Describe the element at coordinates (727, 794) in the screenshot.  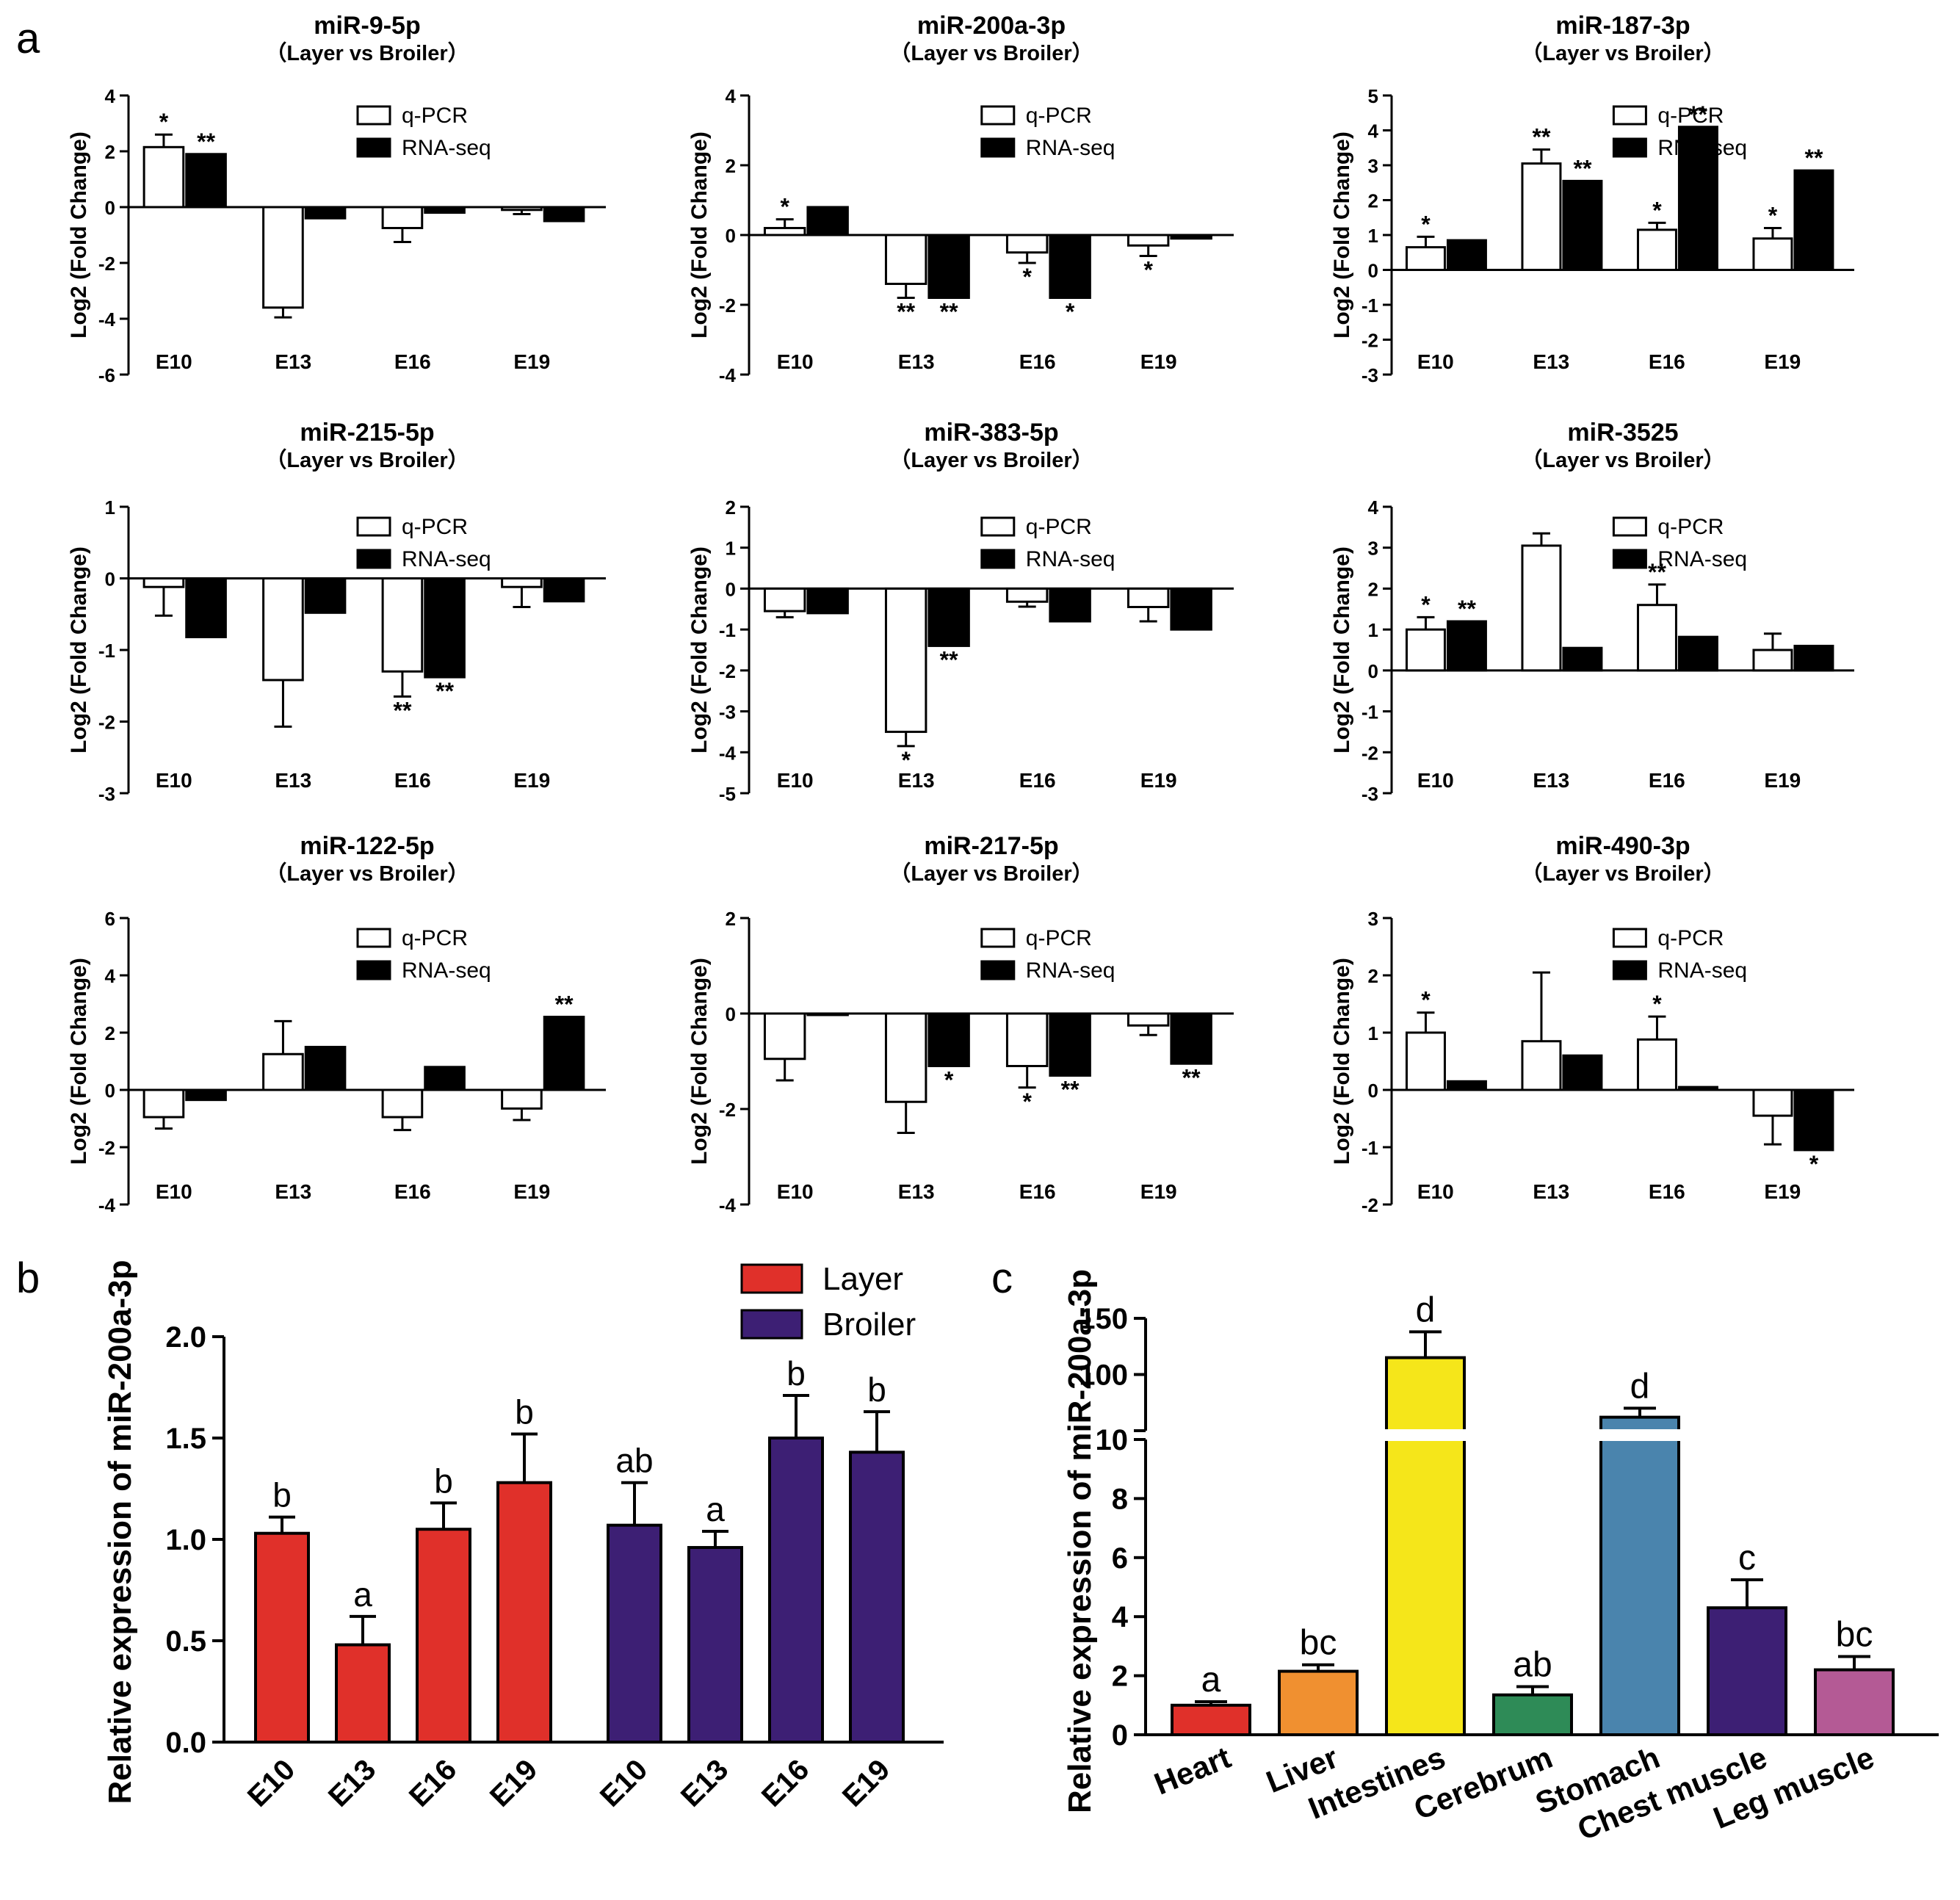
I see `y-tick-label: -5` at that location.